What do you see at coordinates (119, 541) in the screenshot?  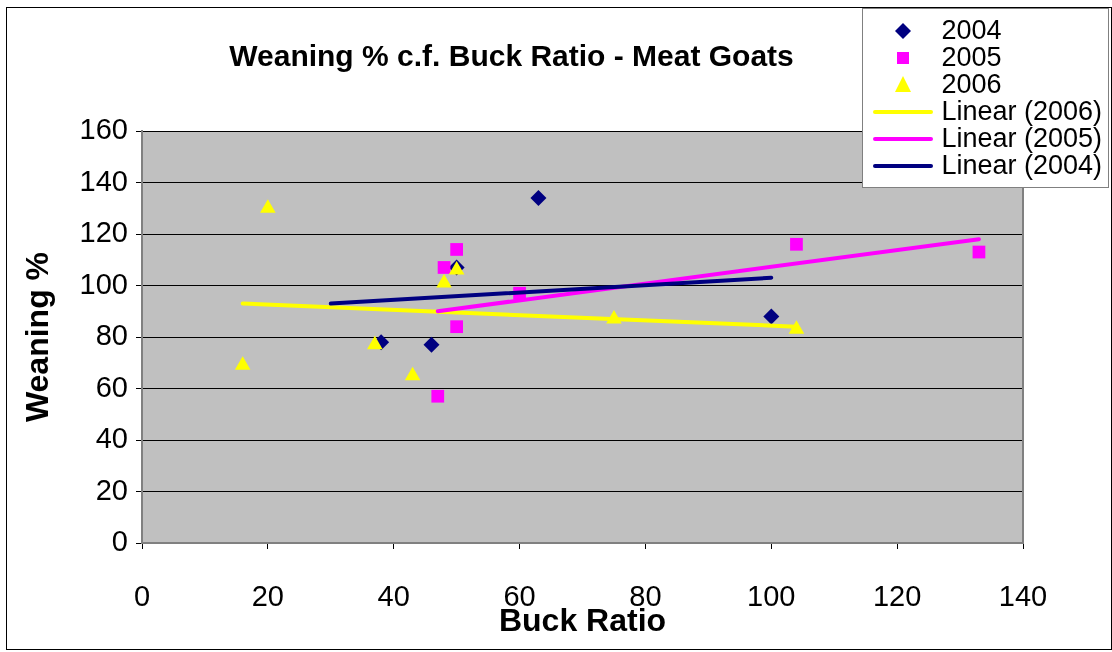 I see `y-tick-label: 0` at bounding box center [119, 541].